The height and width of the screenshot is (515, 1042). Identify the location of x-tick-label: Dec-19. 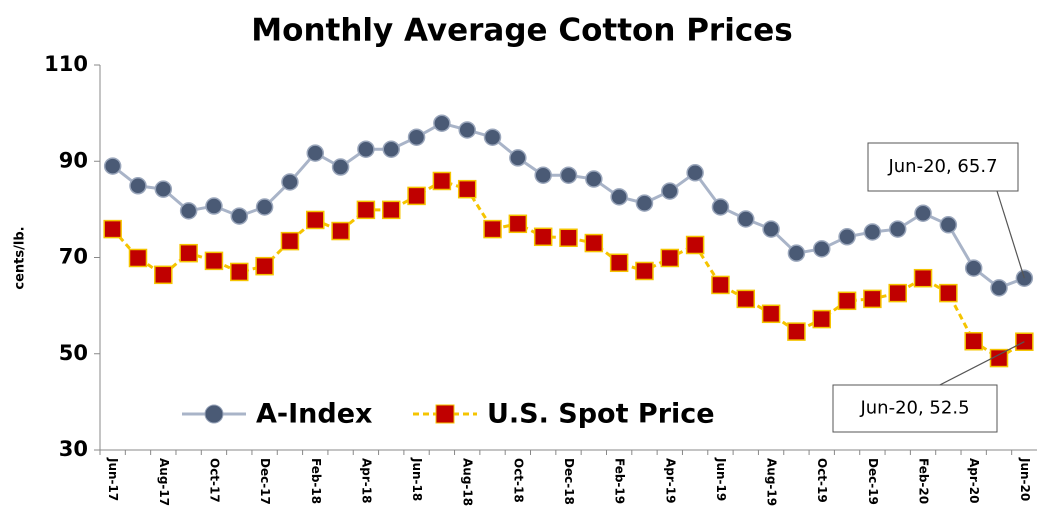
(873, 481).